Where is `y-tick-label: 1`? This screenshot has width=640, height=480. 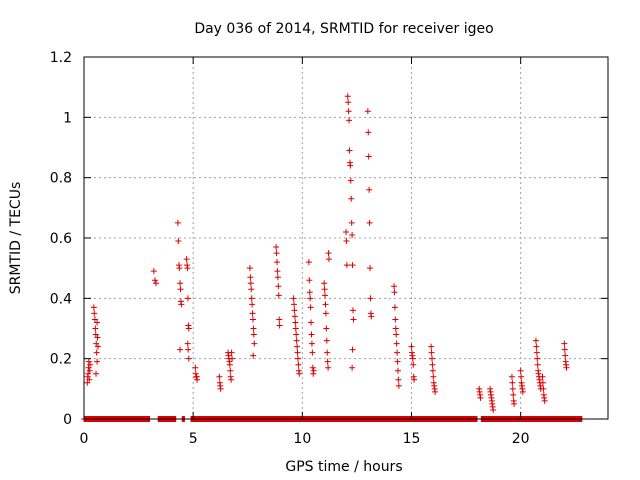
y-tick-label: 1 is located at coordinates (67, 118).